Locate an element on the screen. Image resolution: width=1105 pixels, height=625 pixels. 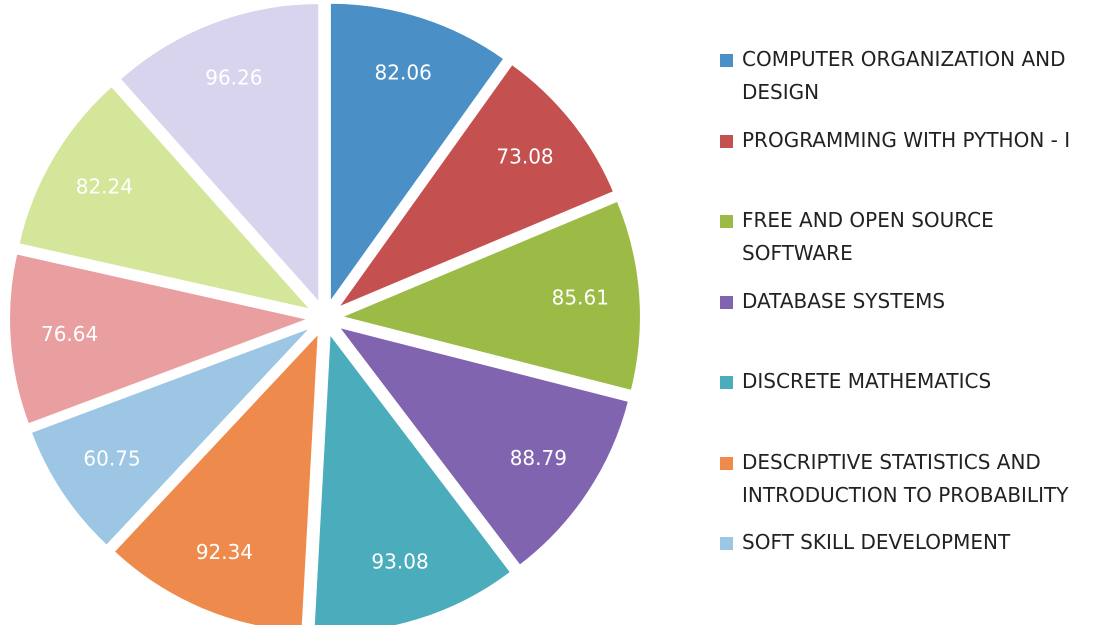
slice-label: 88.79 is located at coordinates (538, 458).